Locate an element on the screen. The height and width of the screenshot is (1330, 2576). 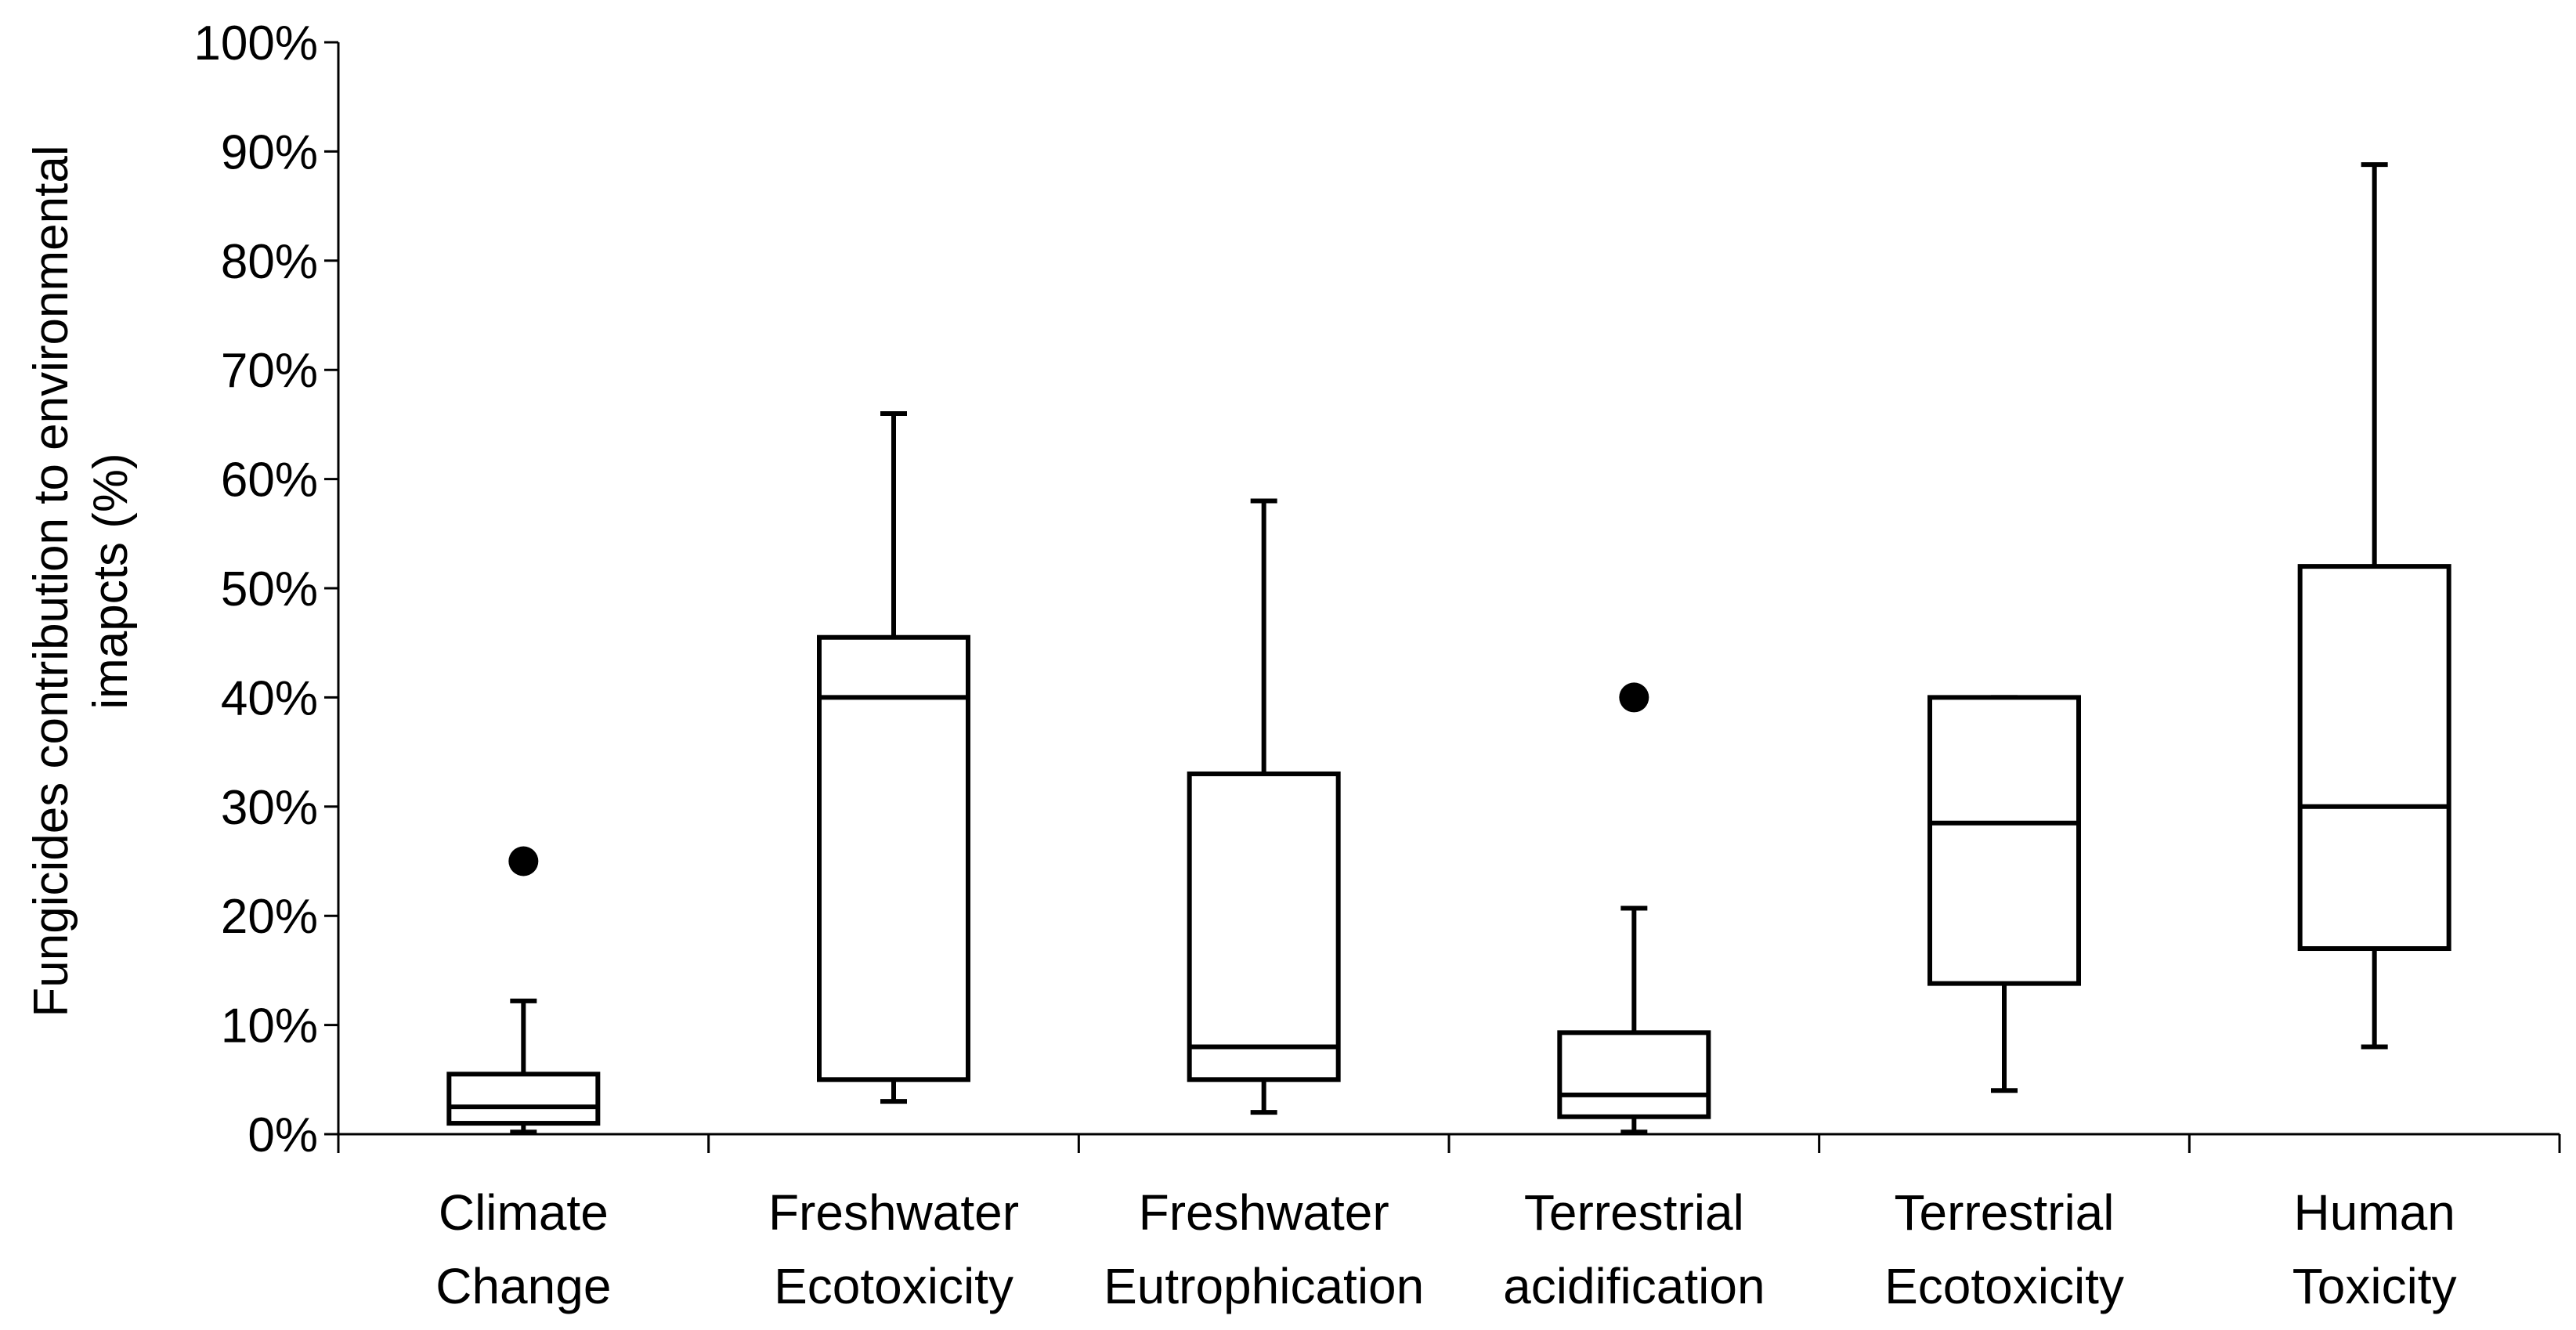
y-axis-title-line: Fungicides contribution to environmental is located at coordinates (51, 581).